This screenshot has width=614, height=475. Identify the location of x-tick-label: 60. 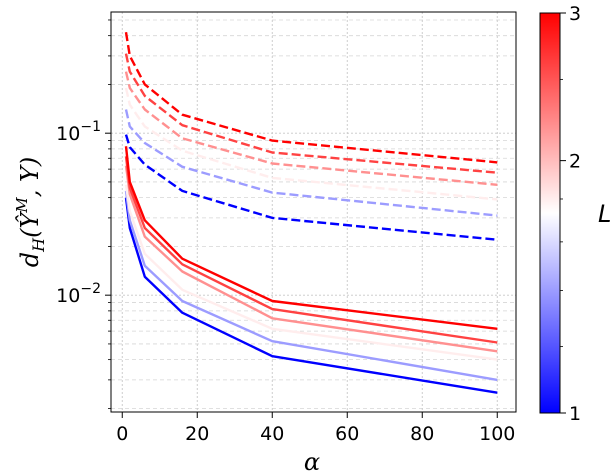
(347, 434).